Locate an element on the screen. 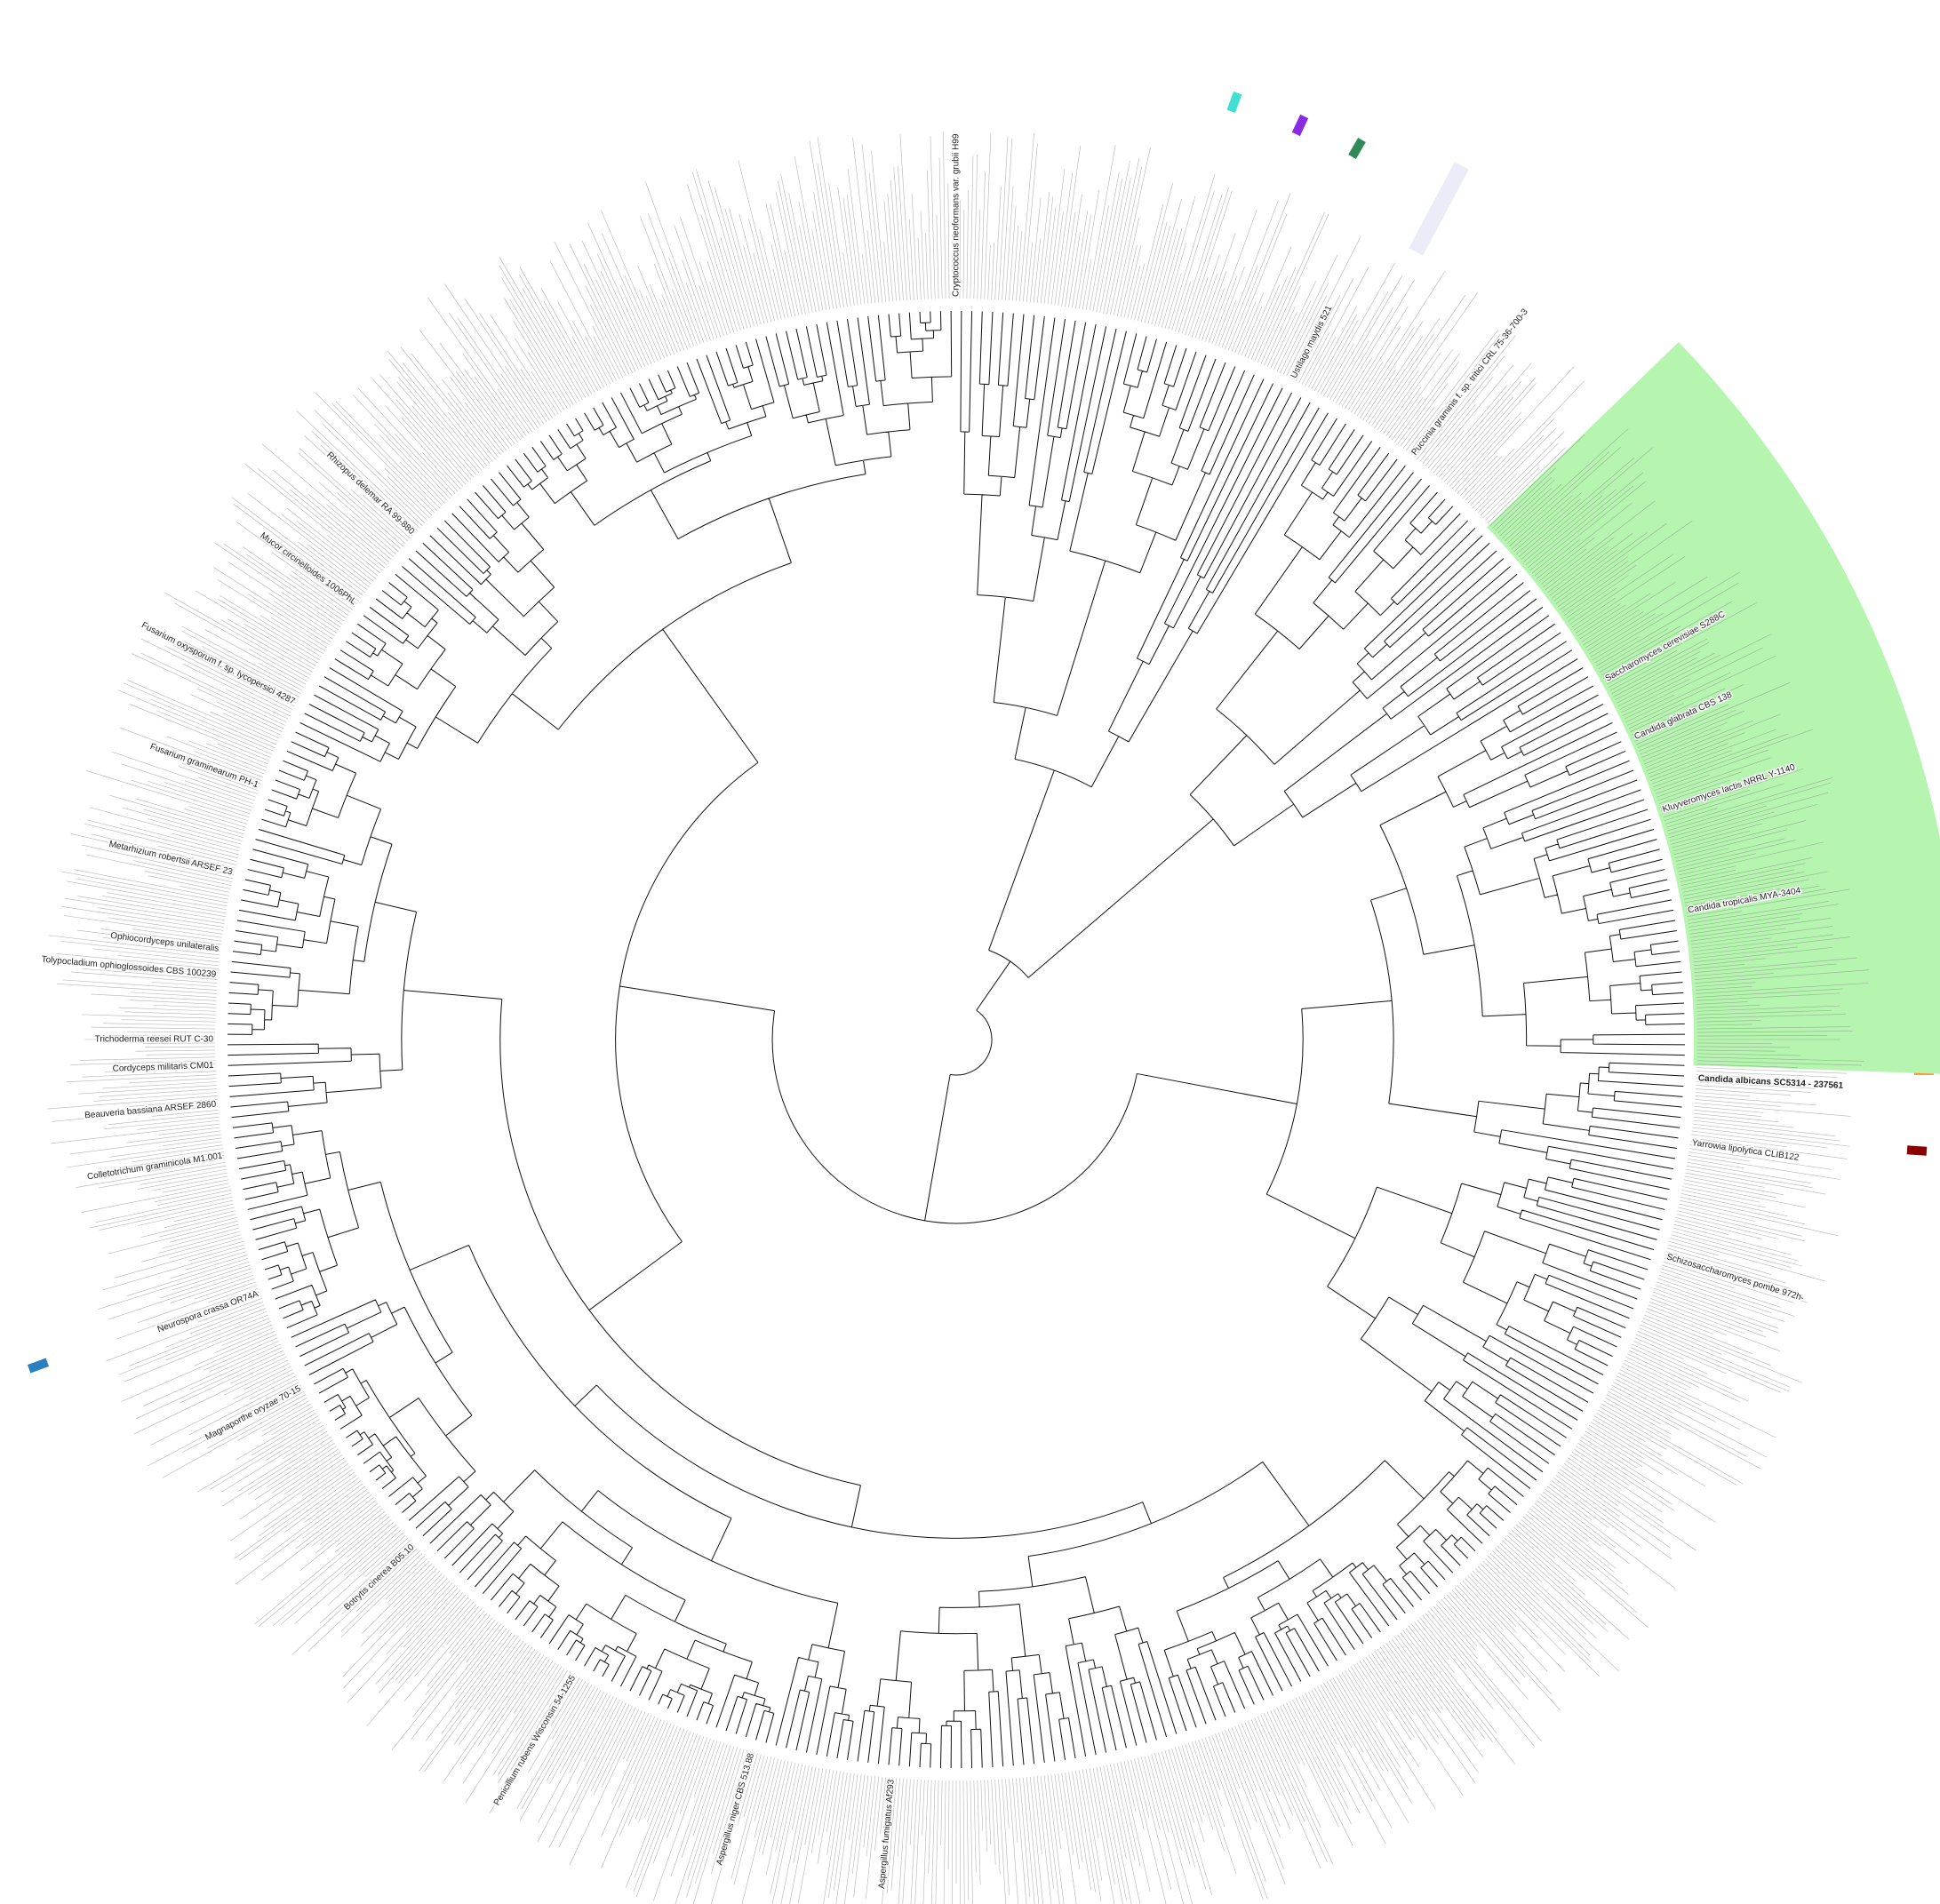 The image size is (1940, 1904). leaf-label: Schizosaccharomyces pombe 972h- is located at coordinates (1735, 1277).